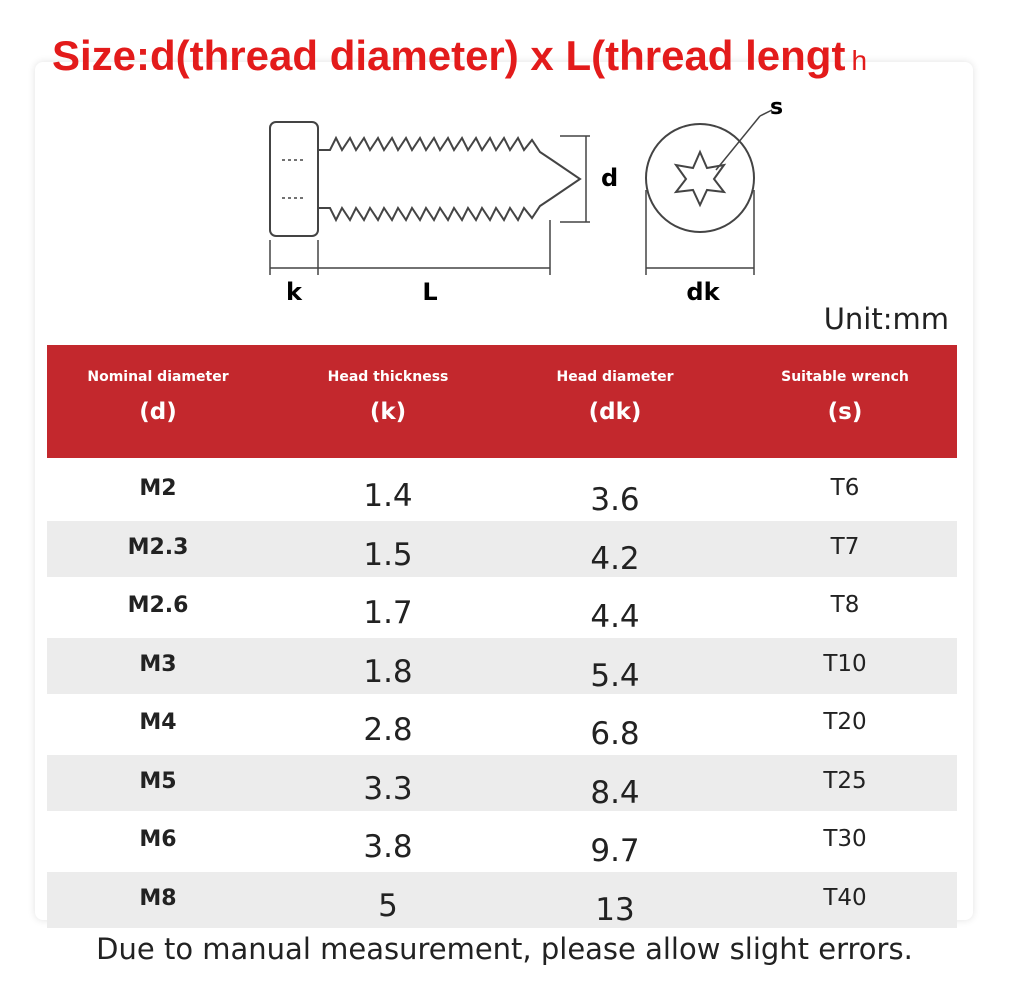  Describe the element at coordinates (845, 546) in the screenshot. I see `table-cell: T7` at that location.